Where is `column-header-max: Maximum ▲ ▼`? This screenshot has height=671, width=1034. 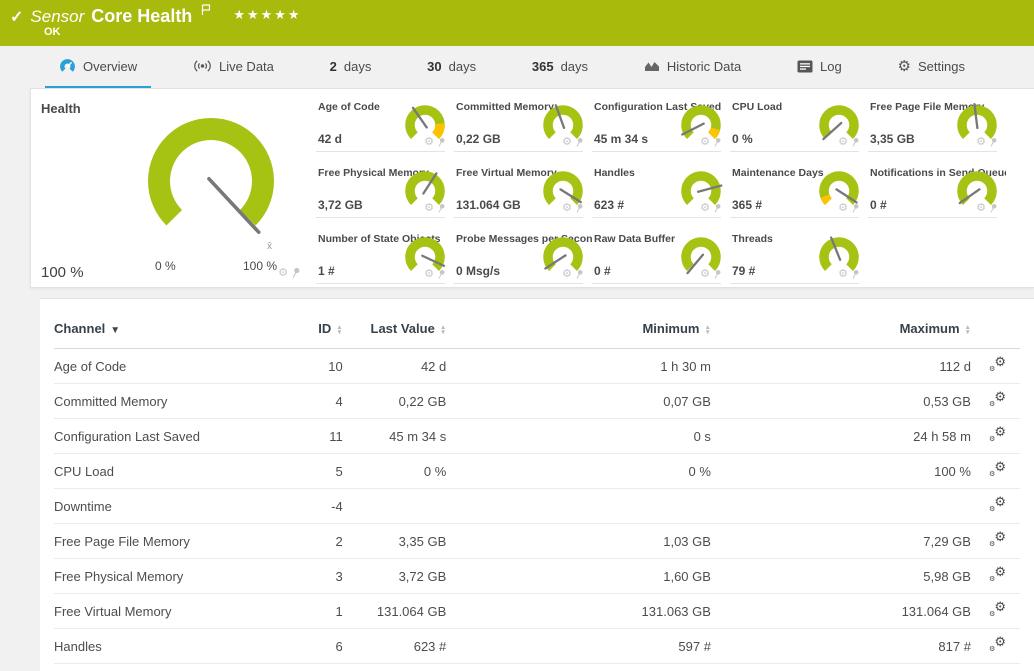
column-header-max: Maximum ▲ ▼ is located at coordinates (840, 330).